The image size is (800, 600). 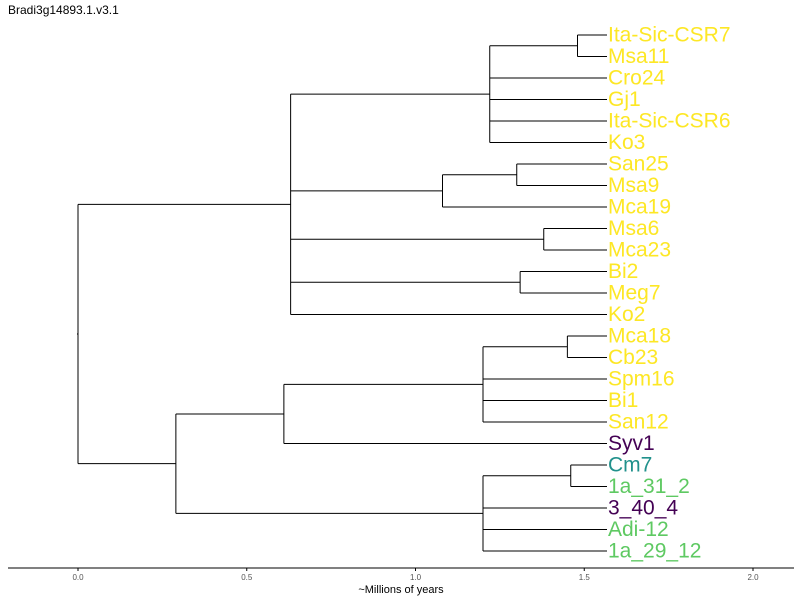 What do you see at coordinates (624, 99) in the screenshot?
I see `leaf-label: Gj1` at bounding box center [624, 99].